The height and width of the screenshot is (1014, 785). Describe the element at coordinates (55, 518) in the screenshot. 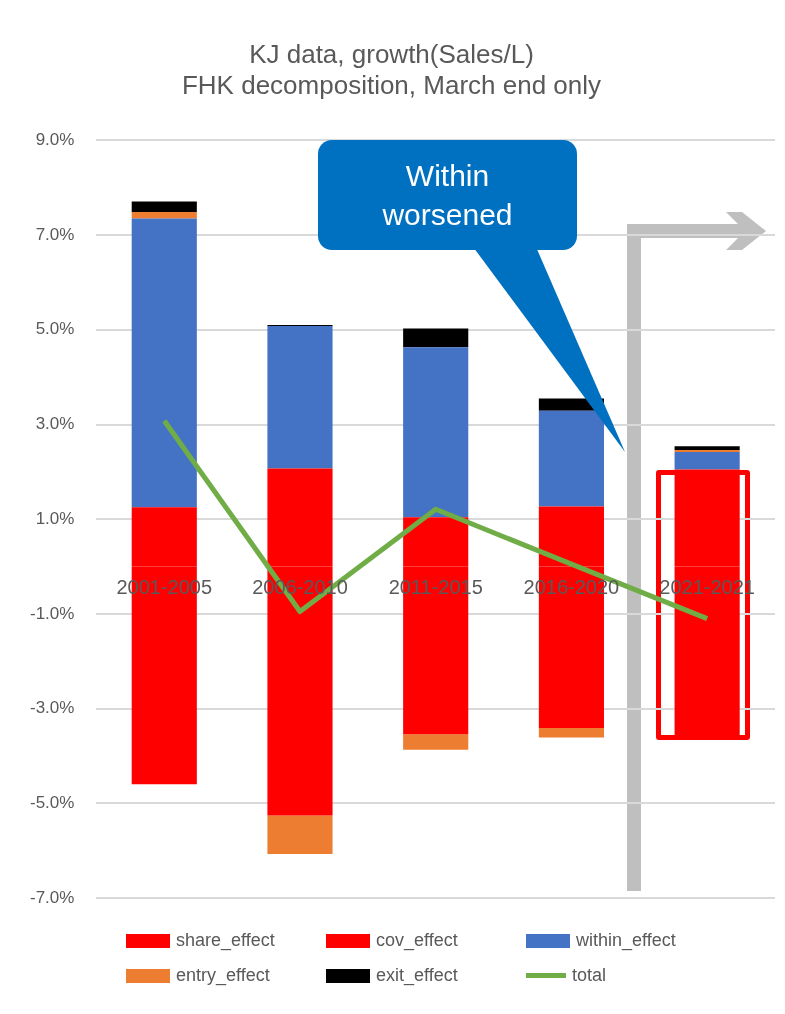

I see `y-tick-label: 1.0%` at that location.